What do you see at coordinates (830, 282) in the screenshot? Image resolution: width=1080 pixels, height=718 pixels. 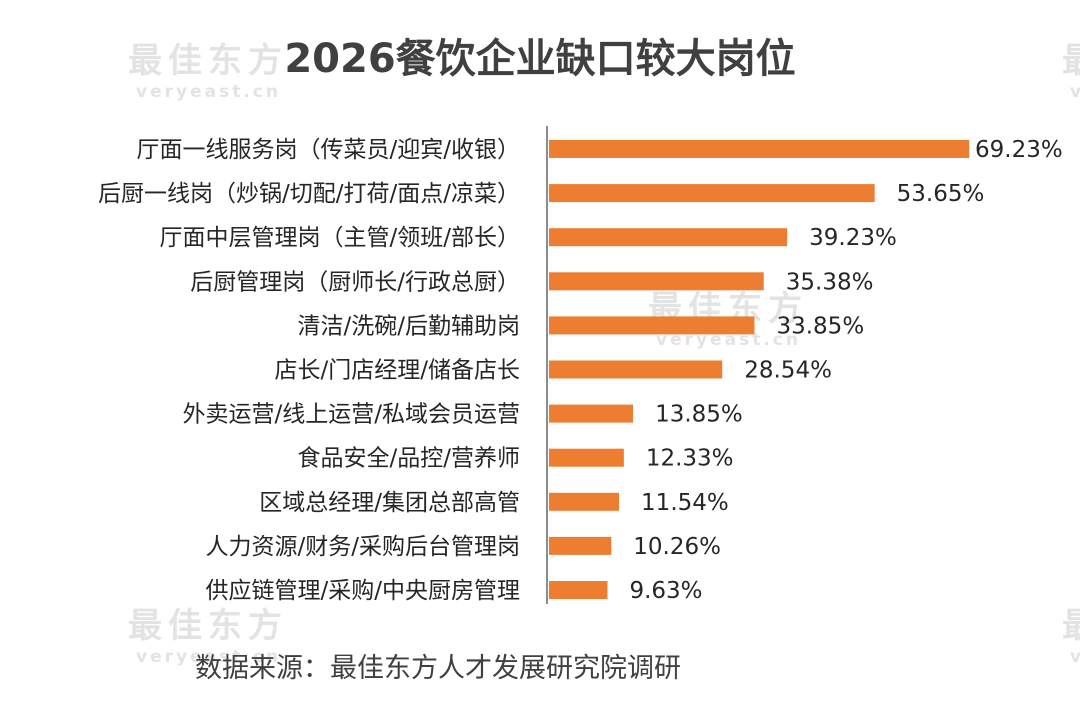 I see `data-label: 35.38%` at bounding box center [830, 282].